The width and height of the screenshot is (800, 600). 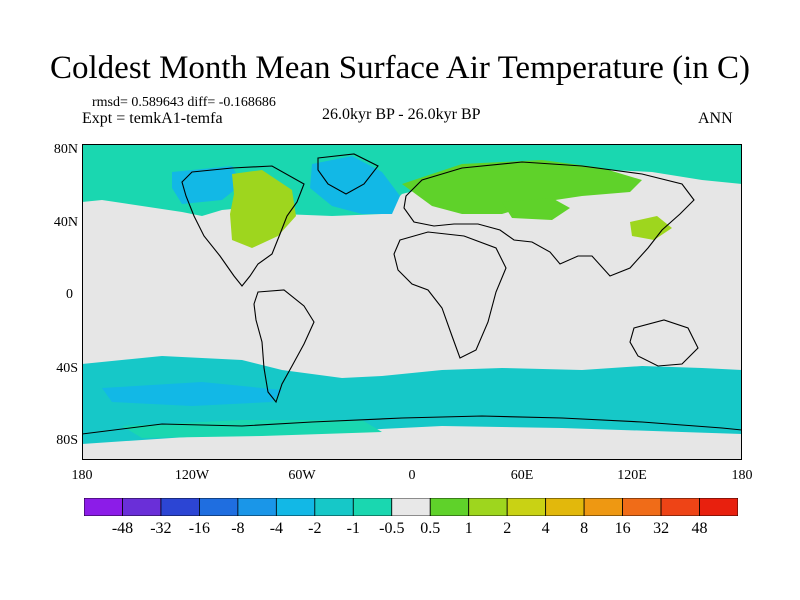 What do you see at coordinates (412, 475) in the screenshot?
I see `lon-tick-0: 0` at bounding box center [412, 475].